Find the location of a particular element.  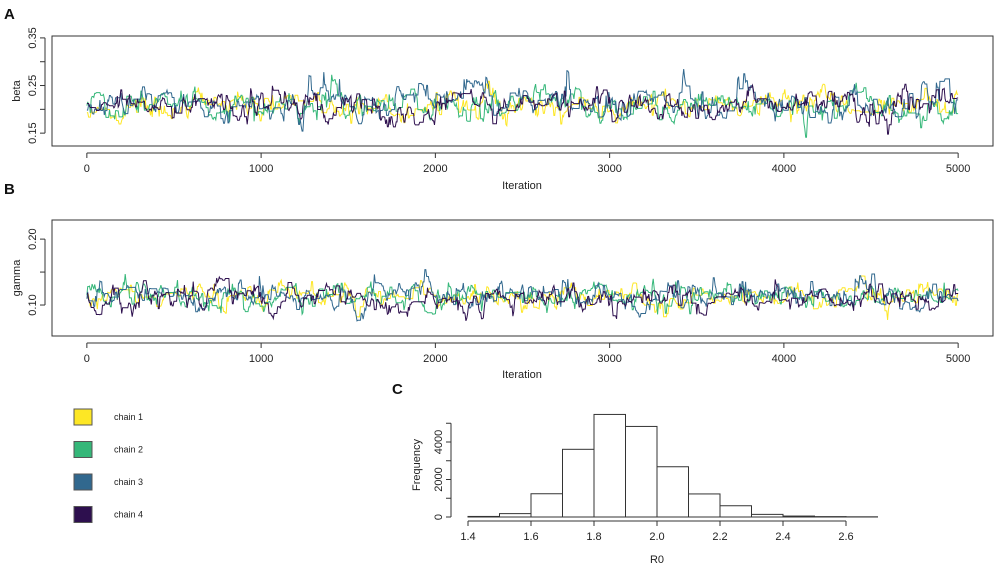

y-tick-label: 4000 is located at coordinates (439, 442).